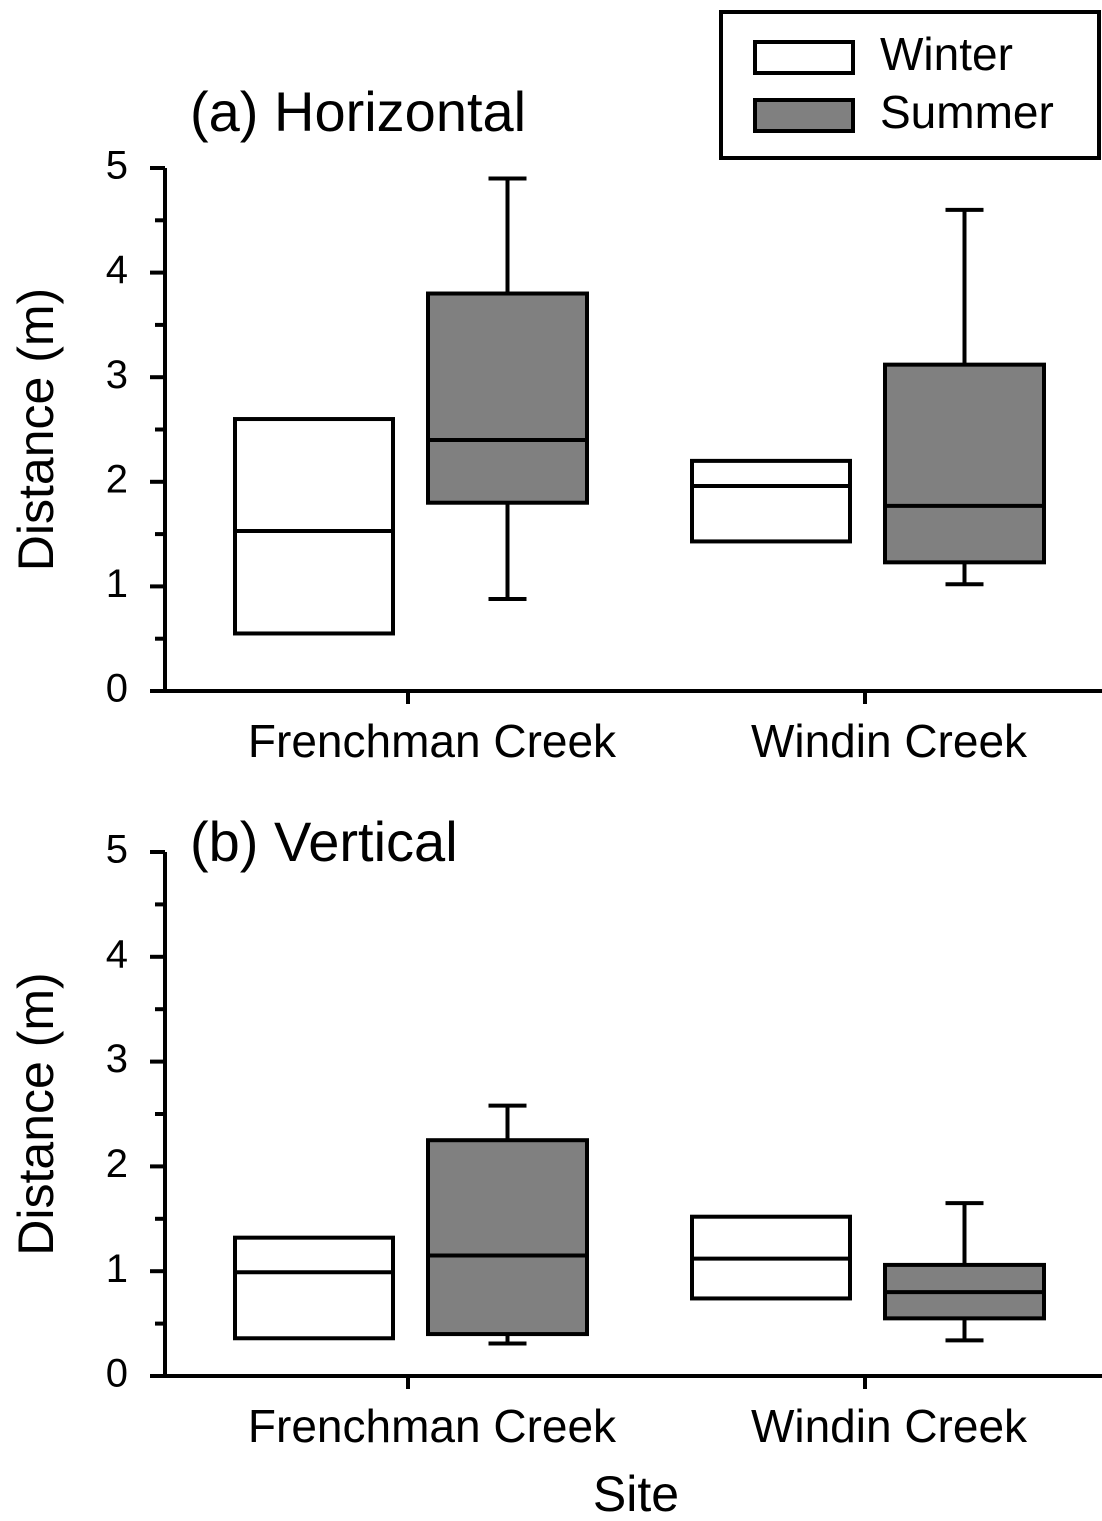 This screenshot has width=1102, height=1521. What do you see at coordinates (910, 85) in the screenshot?
I see `legend-frame` at bounding box center [910, 85].